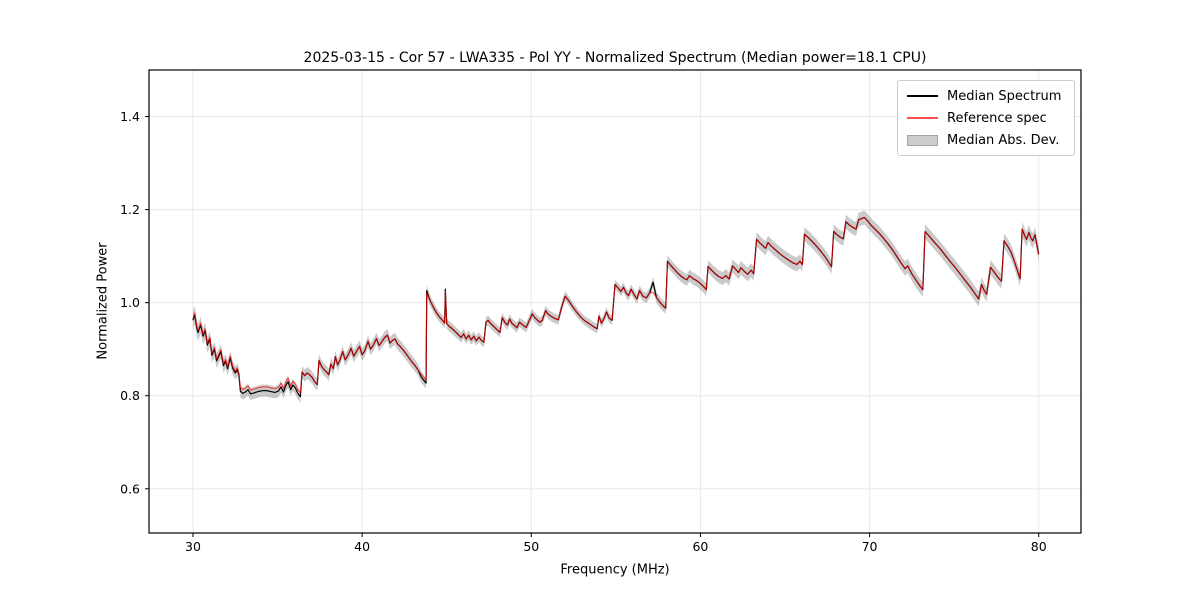  What do you see at coordinates (103, 301) in the screenshot?
I see `y-axis-label: Normalized Power` at bounding box center [103, 301].